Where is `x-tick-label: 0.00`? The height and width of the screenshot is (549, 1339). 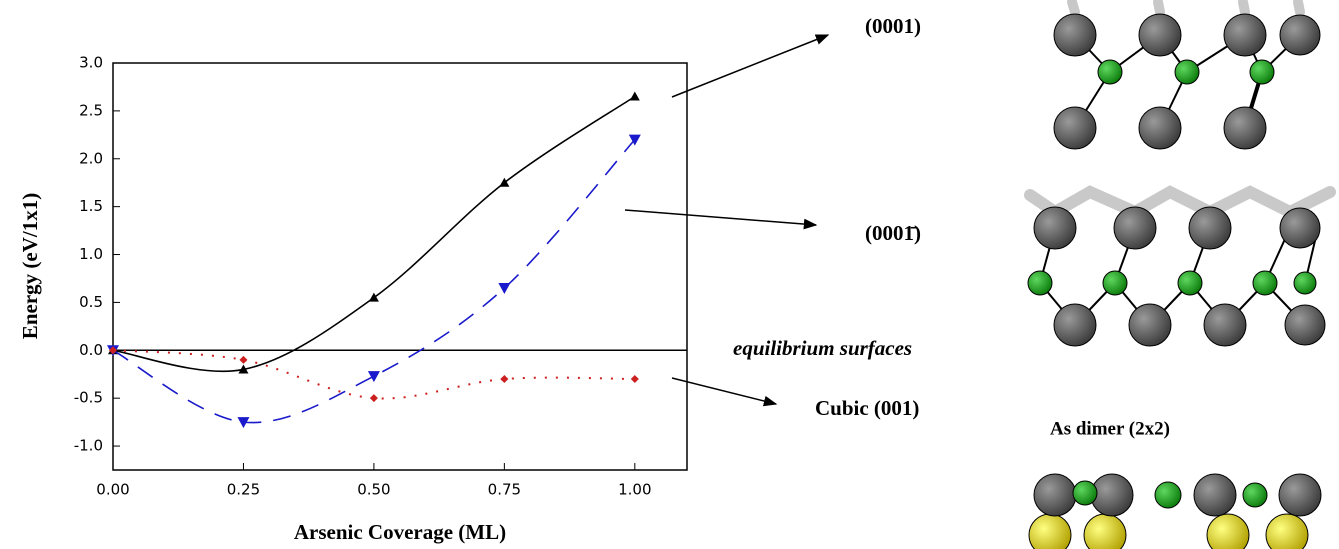
x-tick-label: 0.00 is located at coordinates (112, 490).